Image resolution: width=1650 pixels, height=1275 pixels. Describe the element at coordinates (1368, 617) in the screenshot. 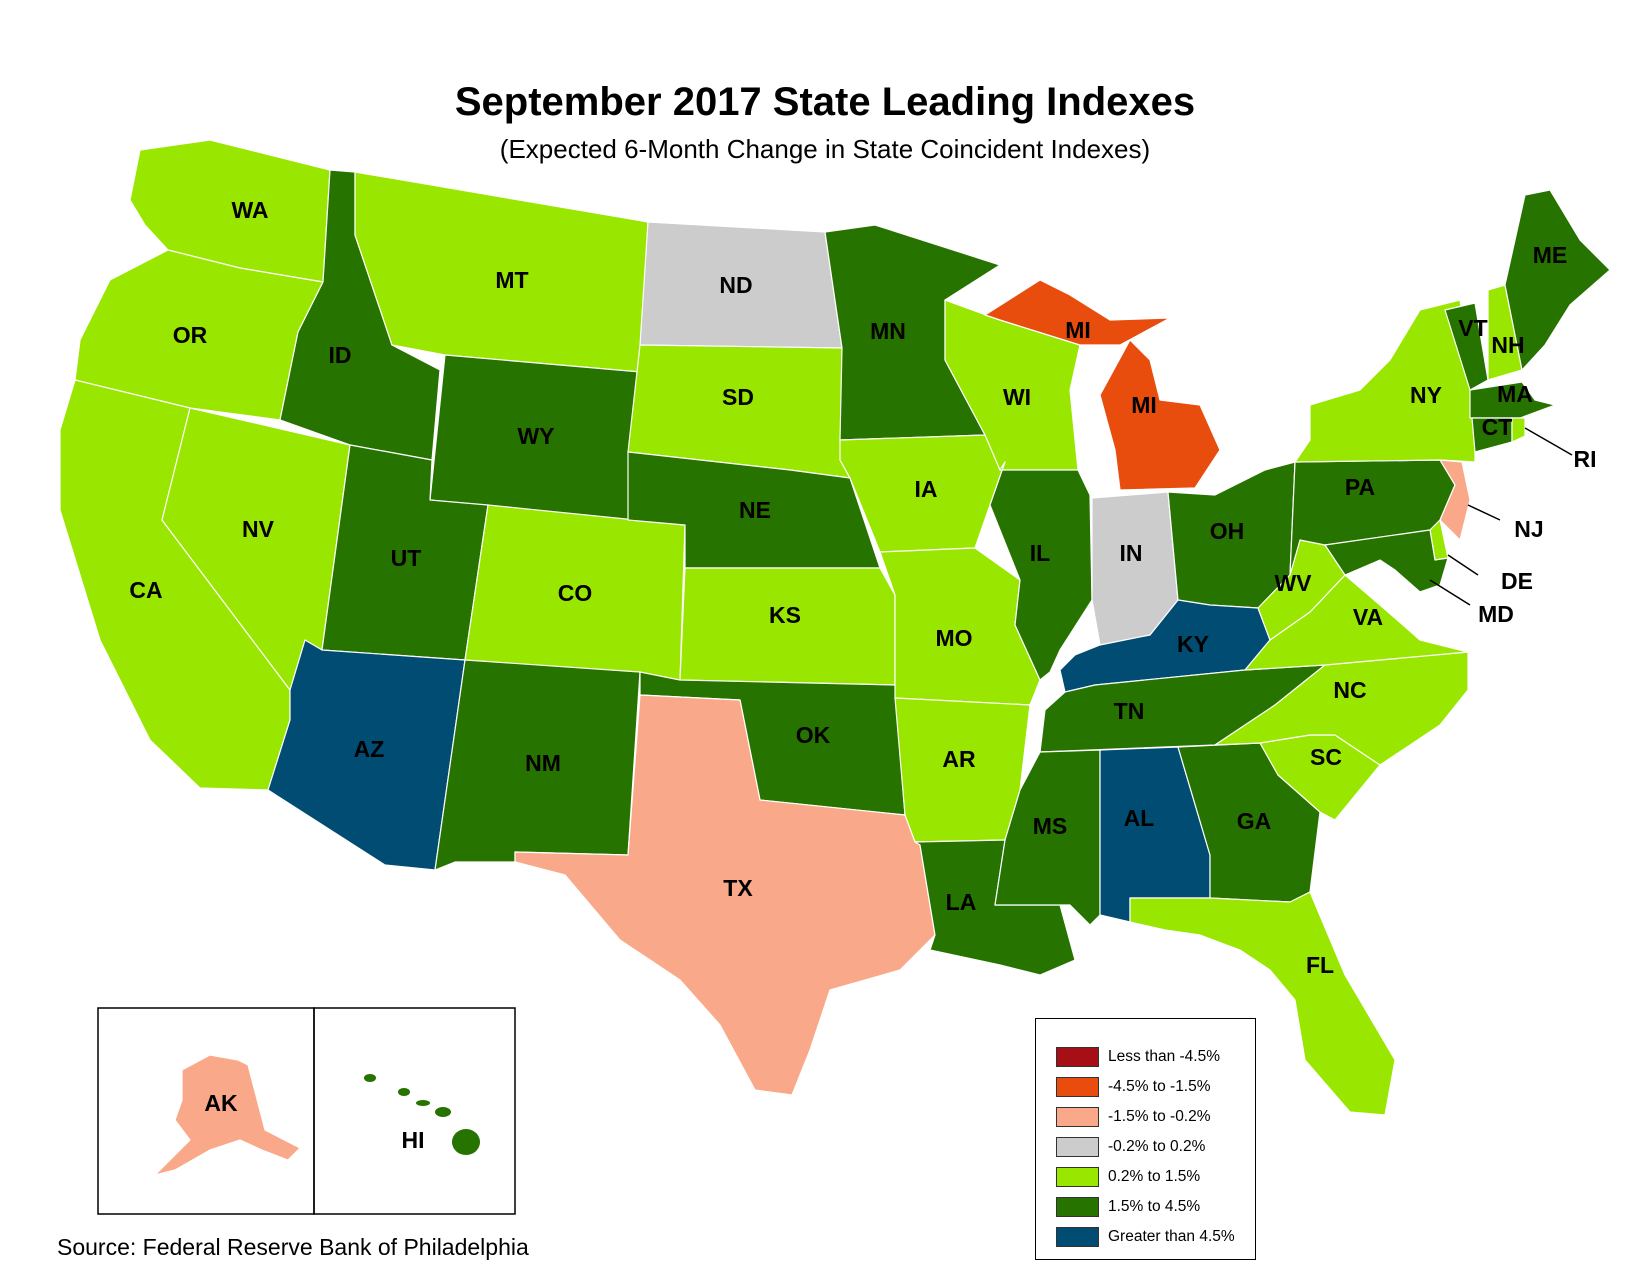

I see `label-va: VA` at that location.